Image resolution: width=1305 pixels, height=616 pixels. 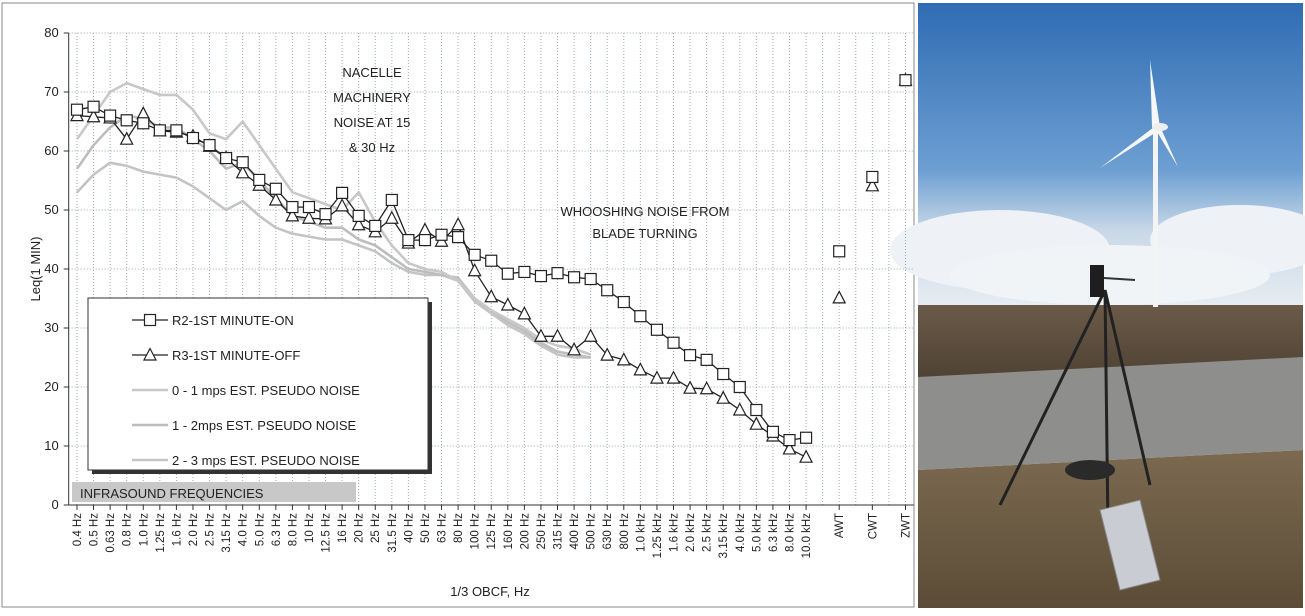 I want to click on x-tick-label: 2.5 Hz, so click(x=211, y=529).